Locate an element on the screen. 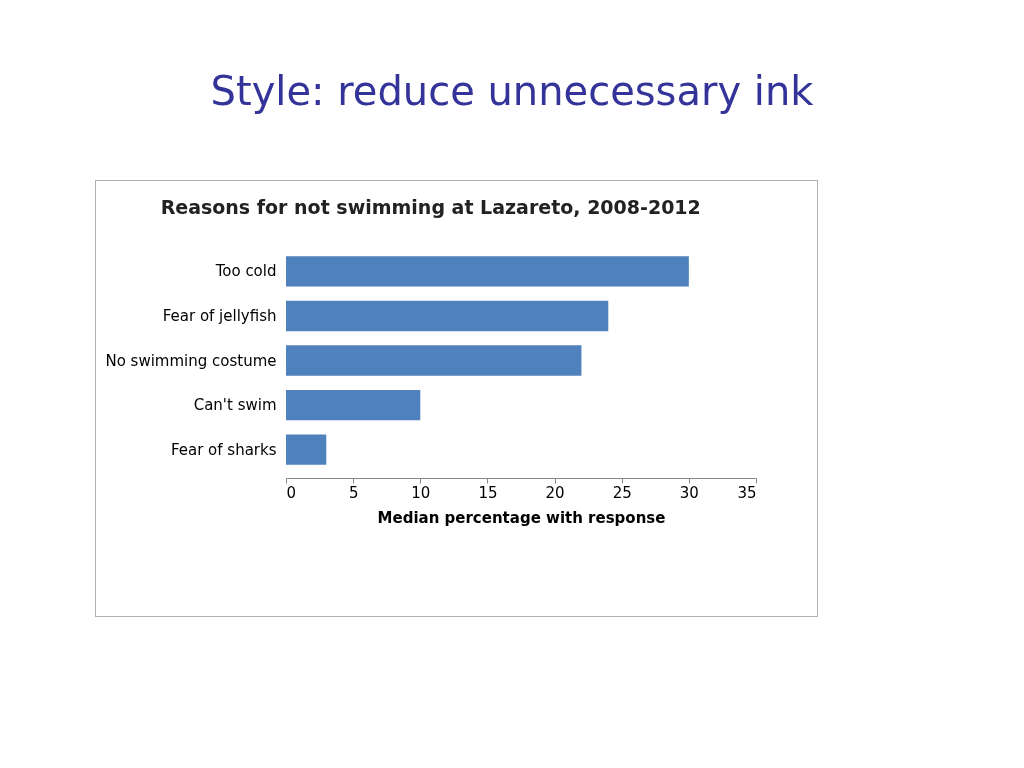 Image resolution: width=1024 pixels, height=768 pixels. x-tick-label: 35 is located at coordinates (747, 492).